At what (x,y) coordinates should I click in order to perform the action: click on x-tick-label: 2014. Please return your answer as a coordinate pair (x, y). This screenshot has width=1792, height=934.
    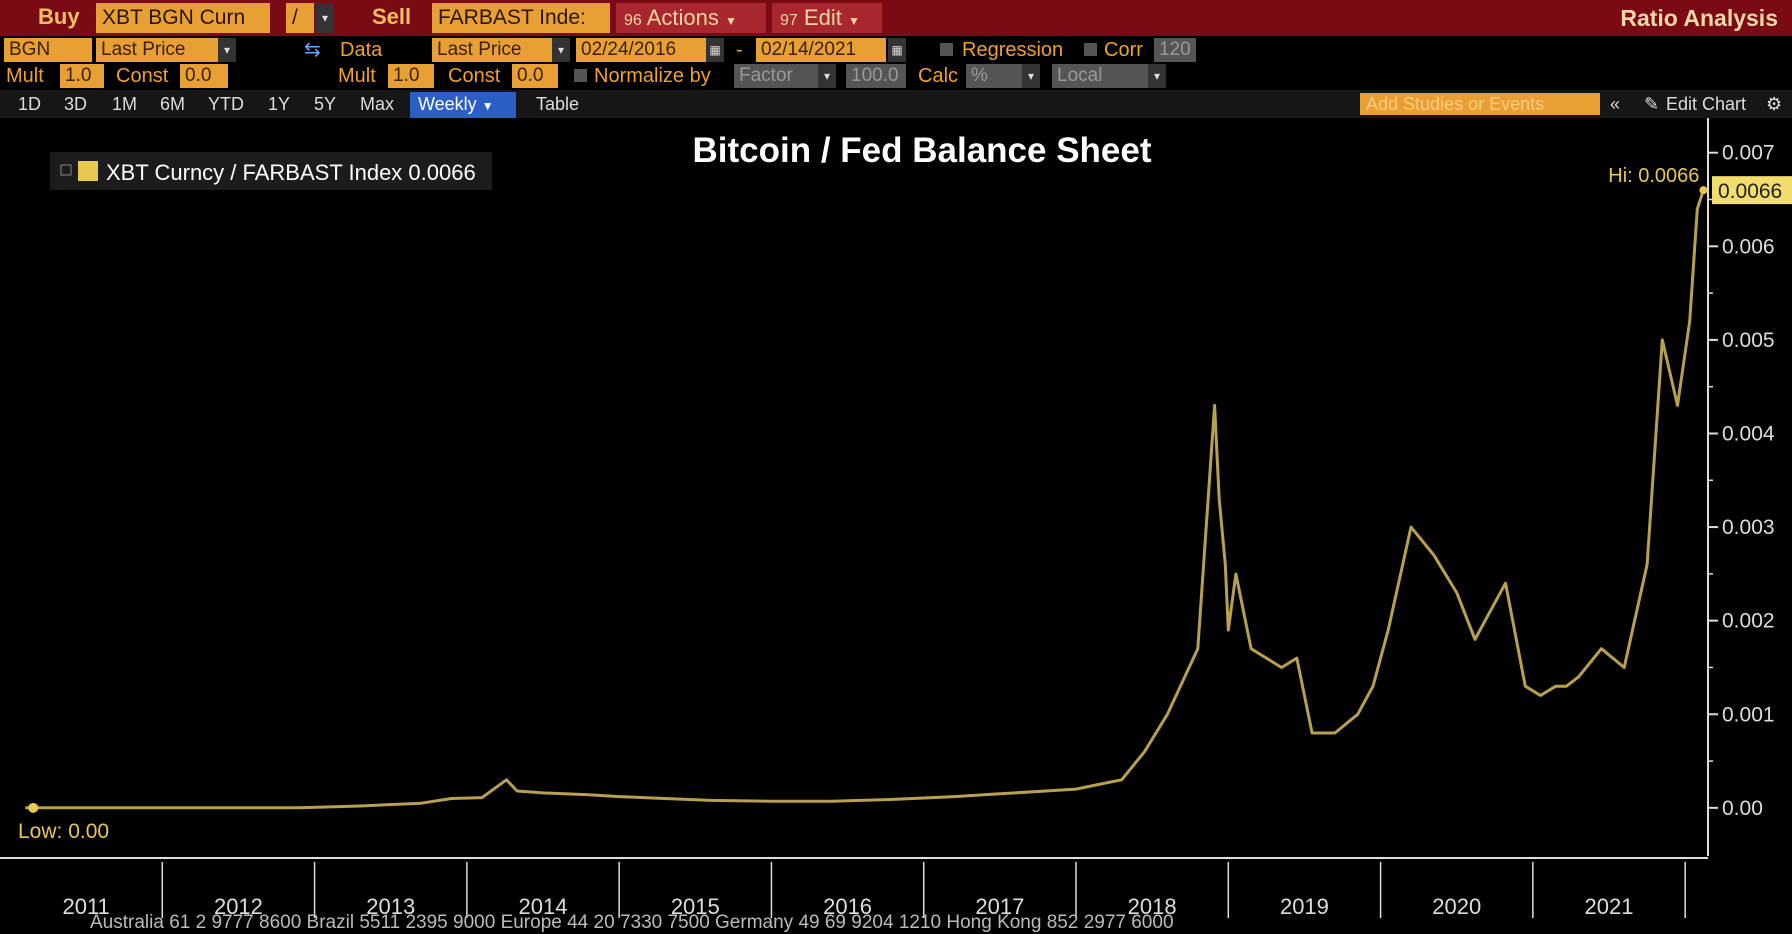
    Looking at the image, I should click on (543, 906).